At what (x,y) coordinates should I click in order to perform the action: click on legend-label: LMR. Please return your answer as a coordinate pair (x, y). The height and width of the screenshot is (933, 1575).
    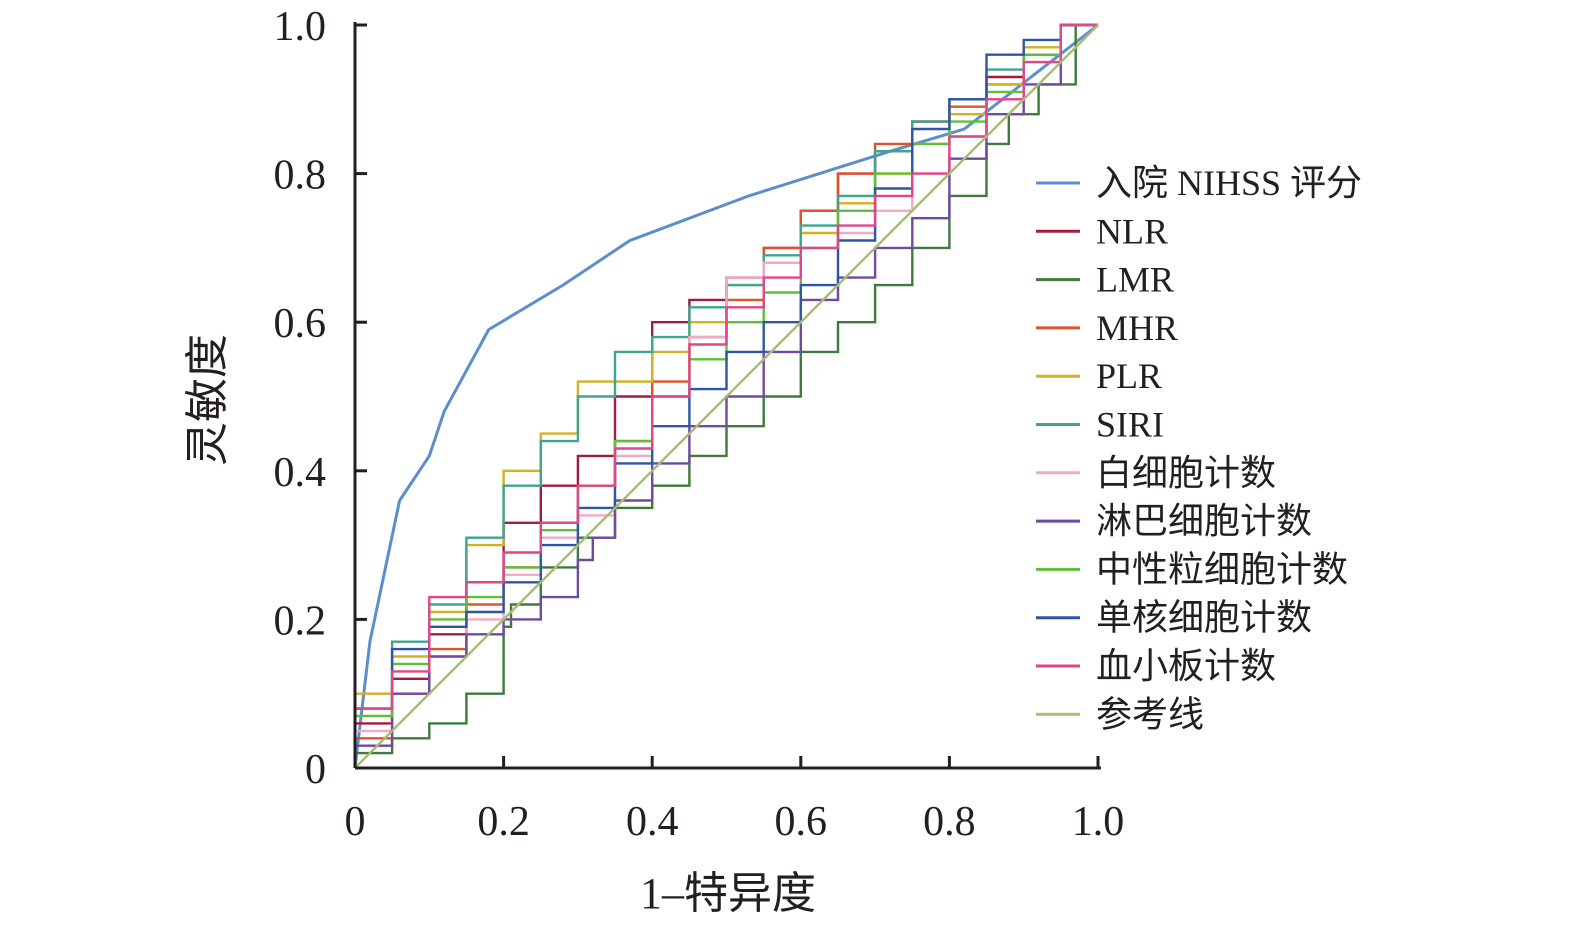
    Looking at the image, I should click on (1135, 280).